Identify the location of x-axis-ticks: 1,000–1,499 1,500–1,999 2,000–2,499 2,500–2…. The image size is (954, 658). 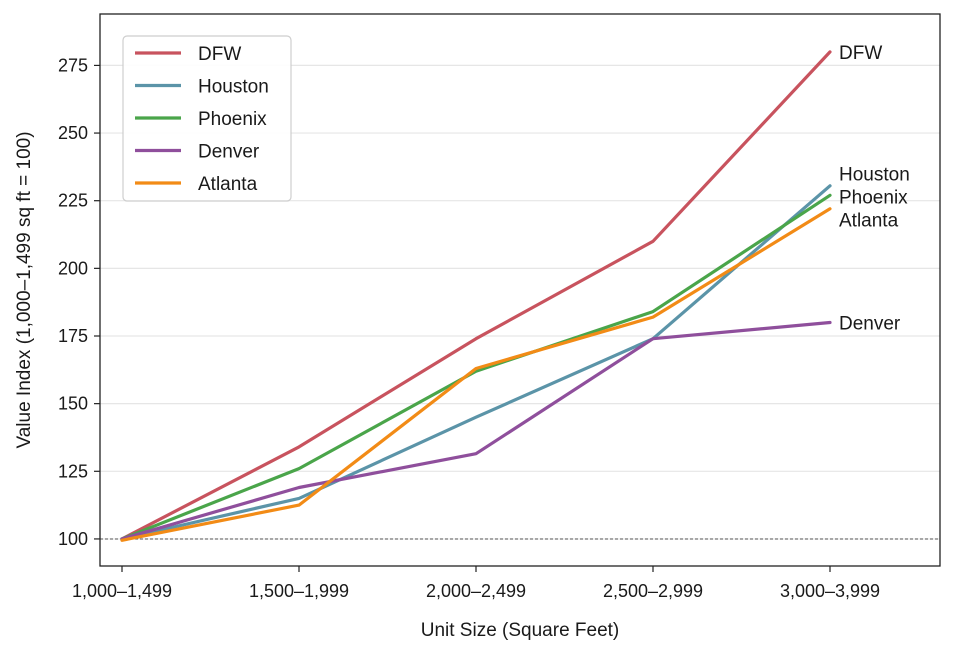
(476, 583).